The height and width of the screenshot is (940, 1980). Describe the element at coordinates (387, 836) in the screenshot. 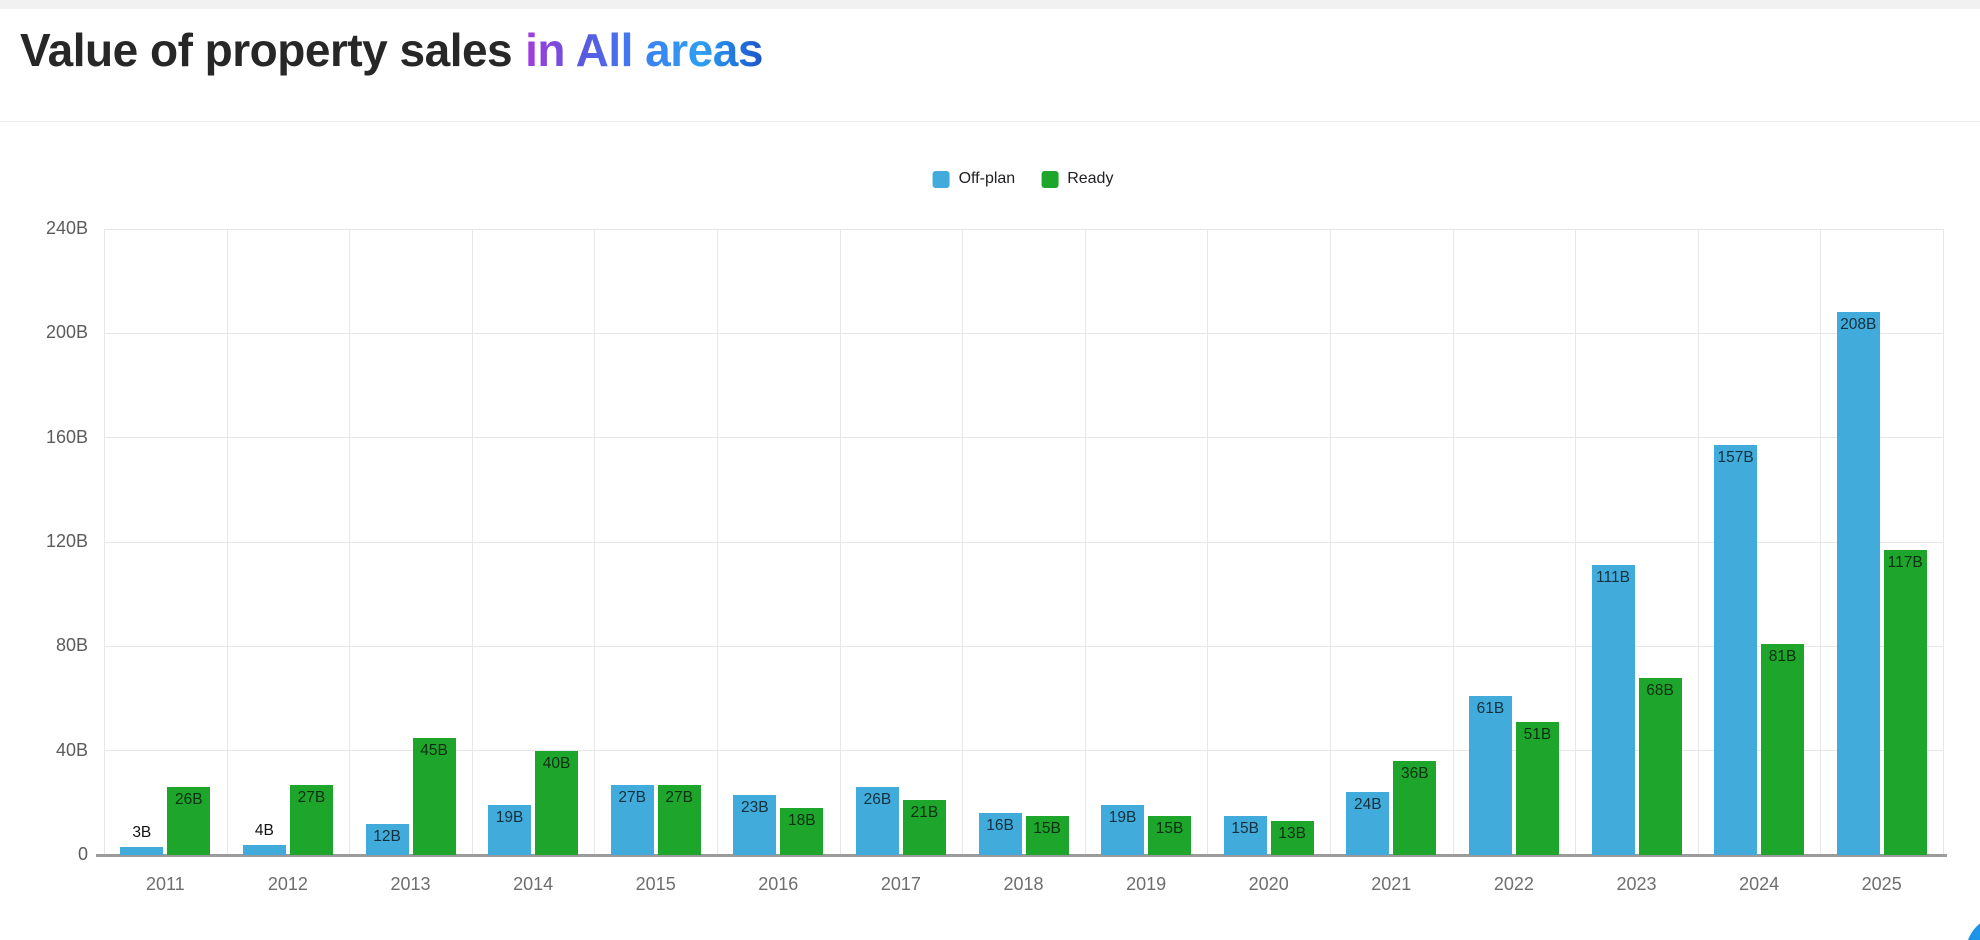

I see `bar-value-label: 12B` at that location.